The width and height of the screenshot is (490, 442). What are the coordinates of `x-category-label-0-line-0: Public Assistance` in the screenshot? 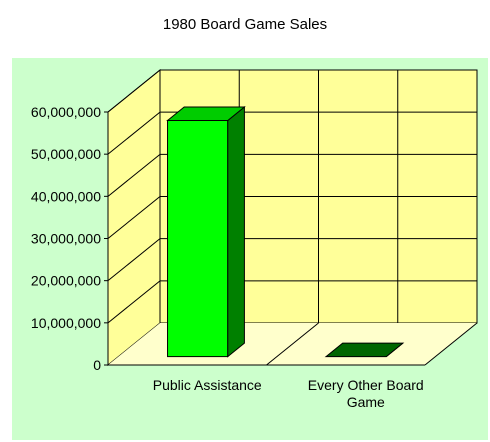 It's located at (207, 385).